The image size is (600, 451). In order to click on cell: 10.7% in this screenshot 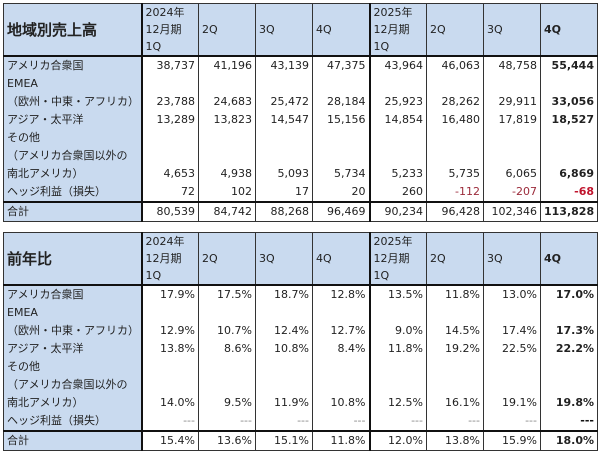, I will do `click(227, 322)`.